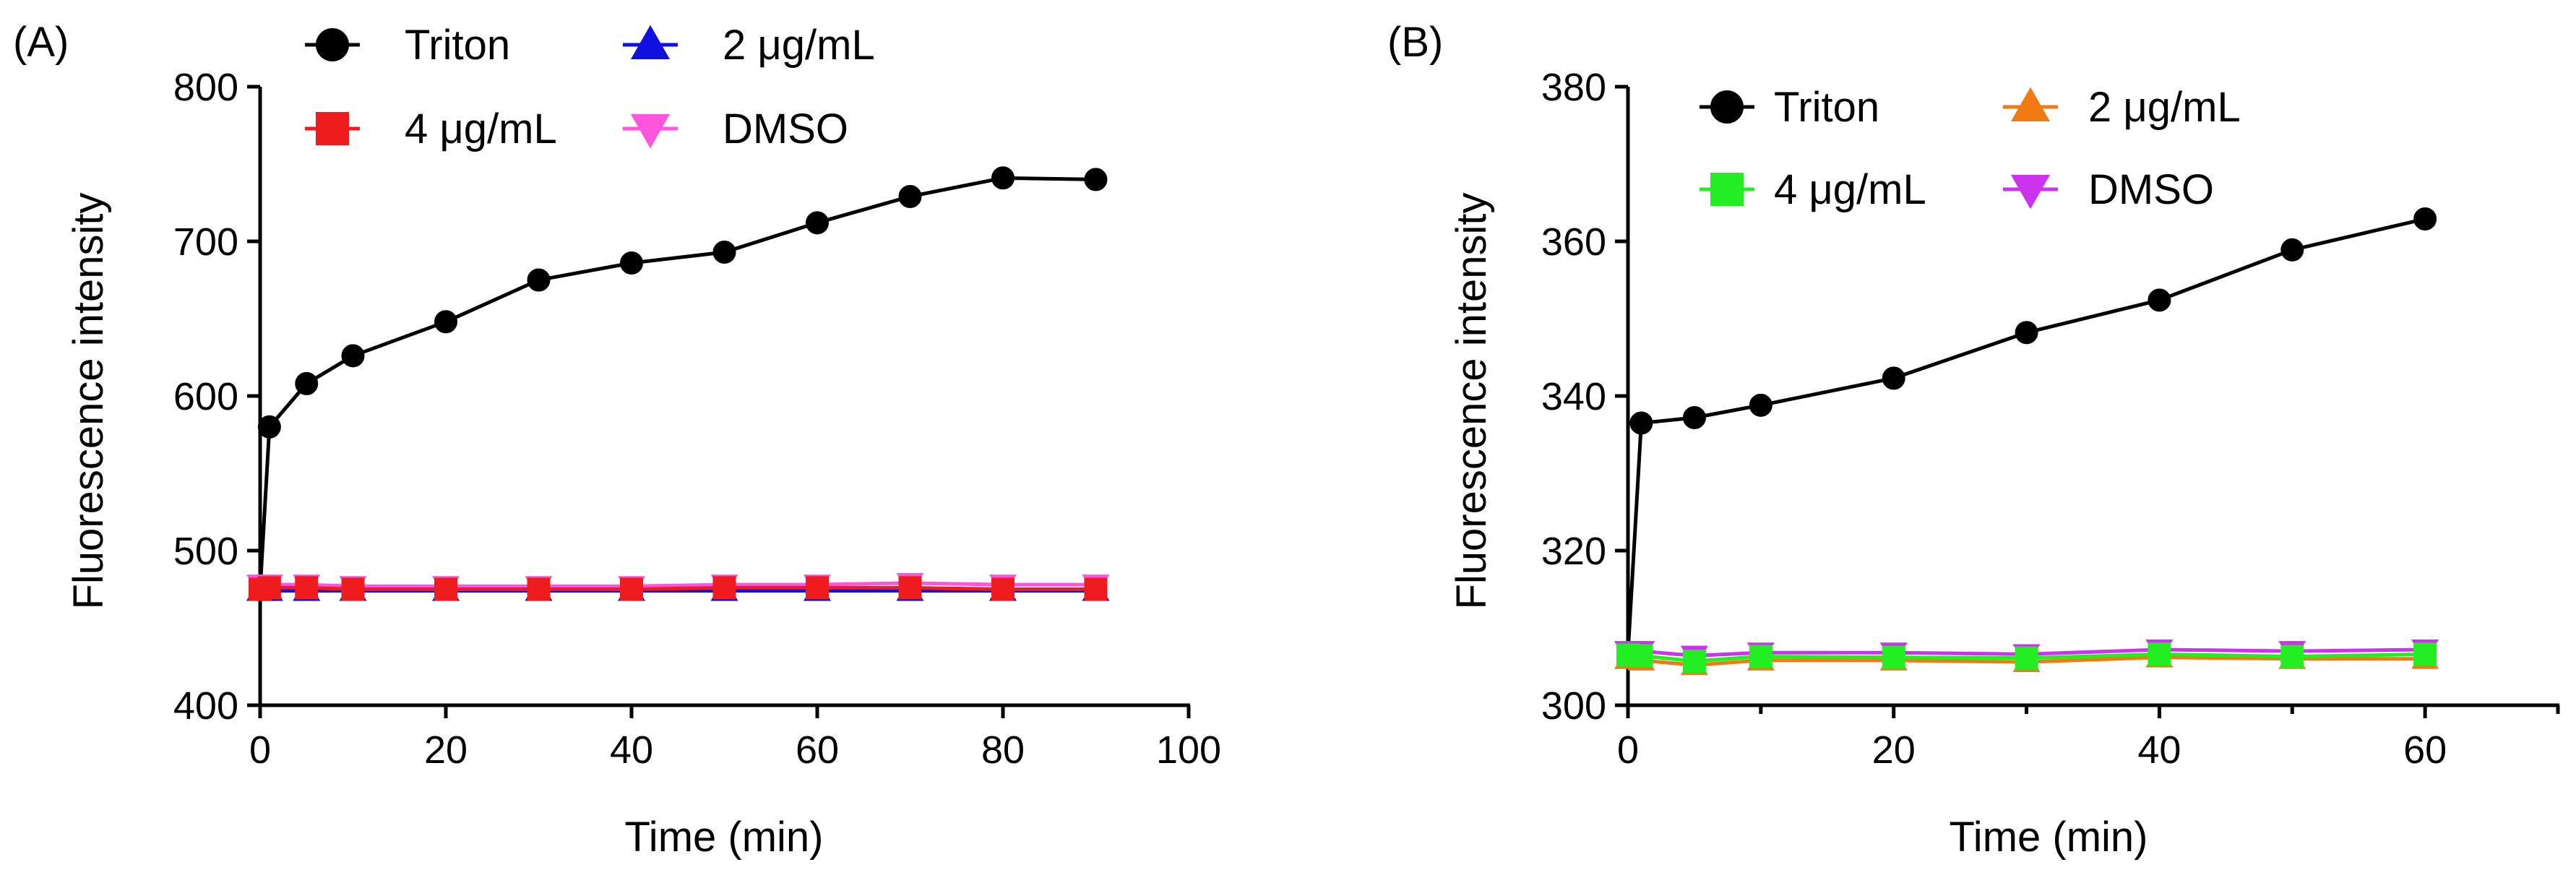 The height and width of the screenshot is (883, 2576). Describe the element at coordinates (650, 42) in the screenshot. I see `panel-a-legend-marker-2-ug-ml` at that location.